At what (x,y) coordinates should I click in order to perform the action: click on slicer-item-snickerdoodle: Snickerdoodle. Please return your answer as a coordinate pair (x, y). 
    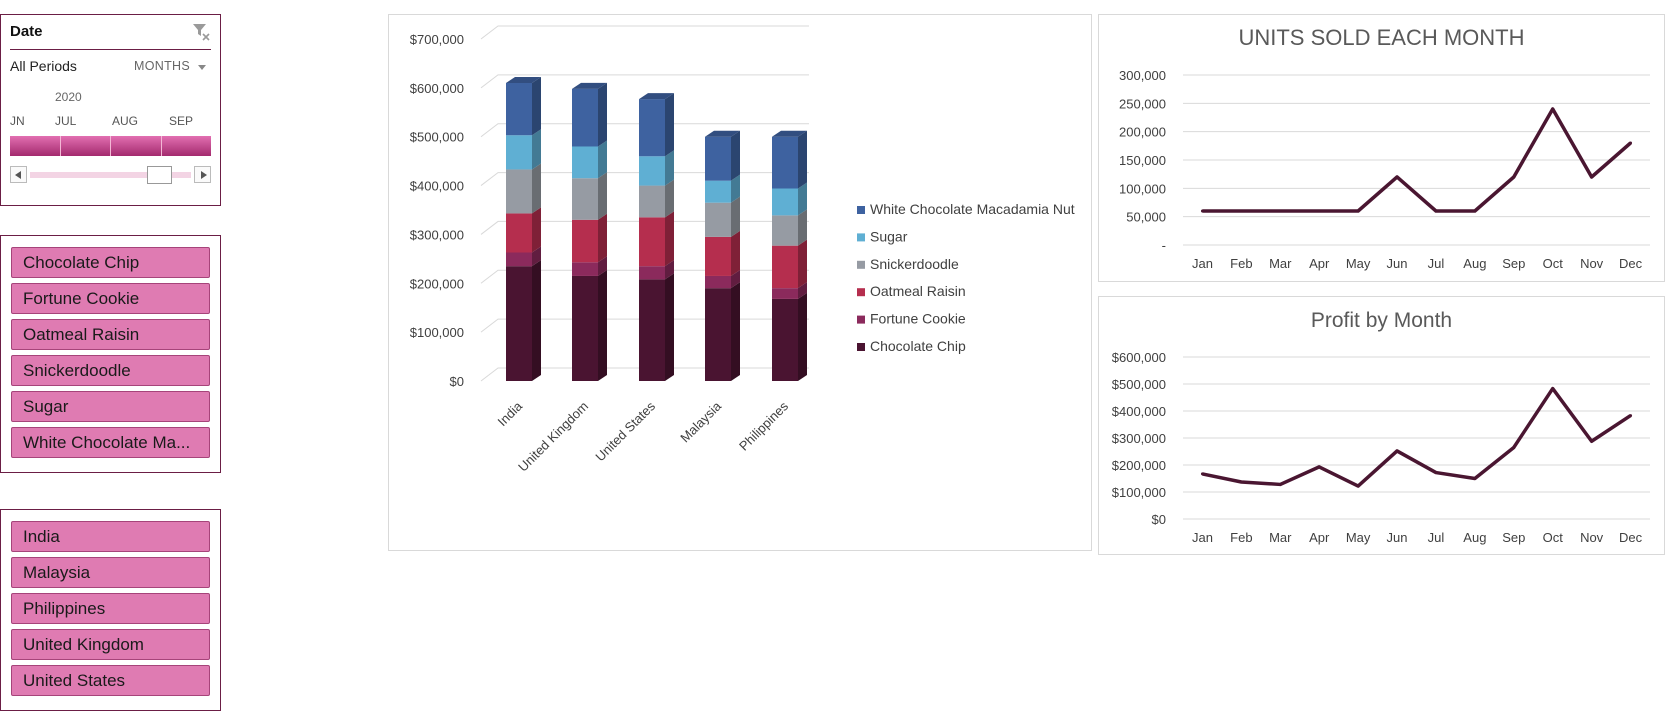
    Looking at the image, I should click on (110, 370).